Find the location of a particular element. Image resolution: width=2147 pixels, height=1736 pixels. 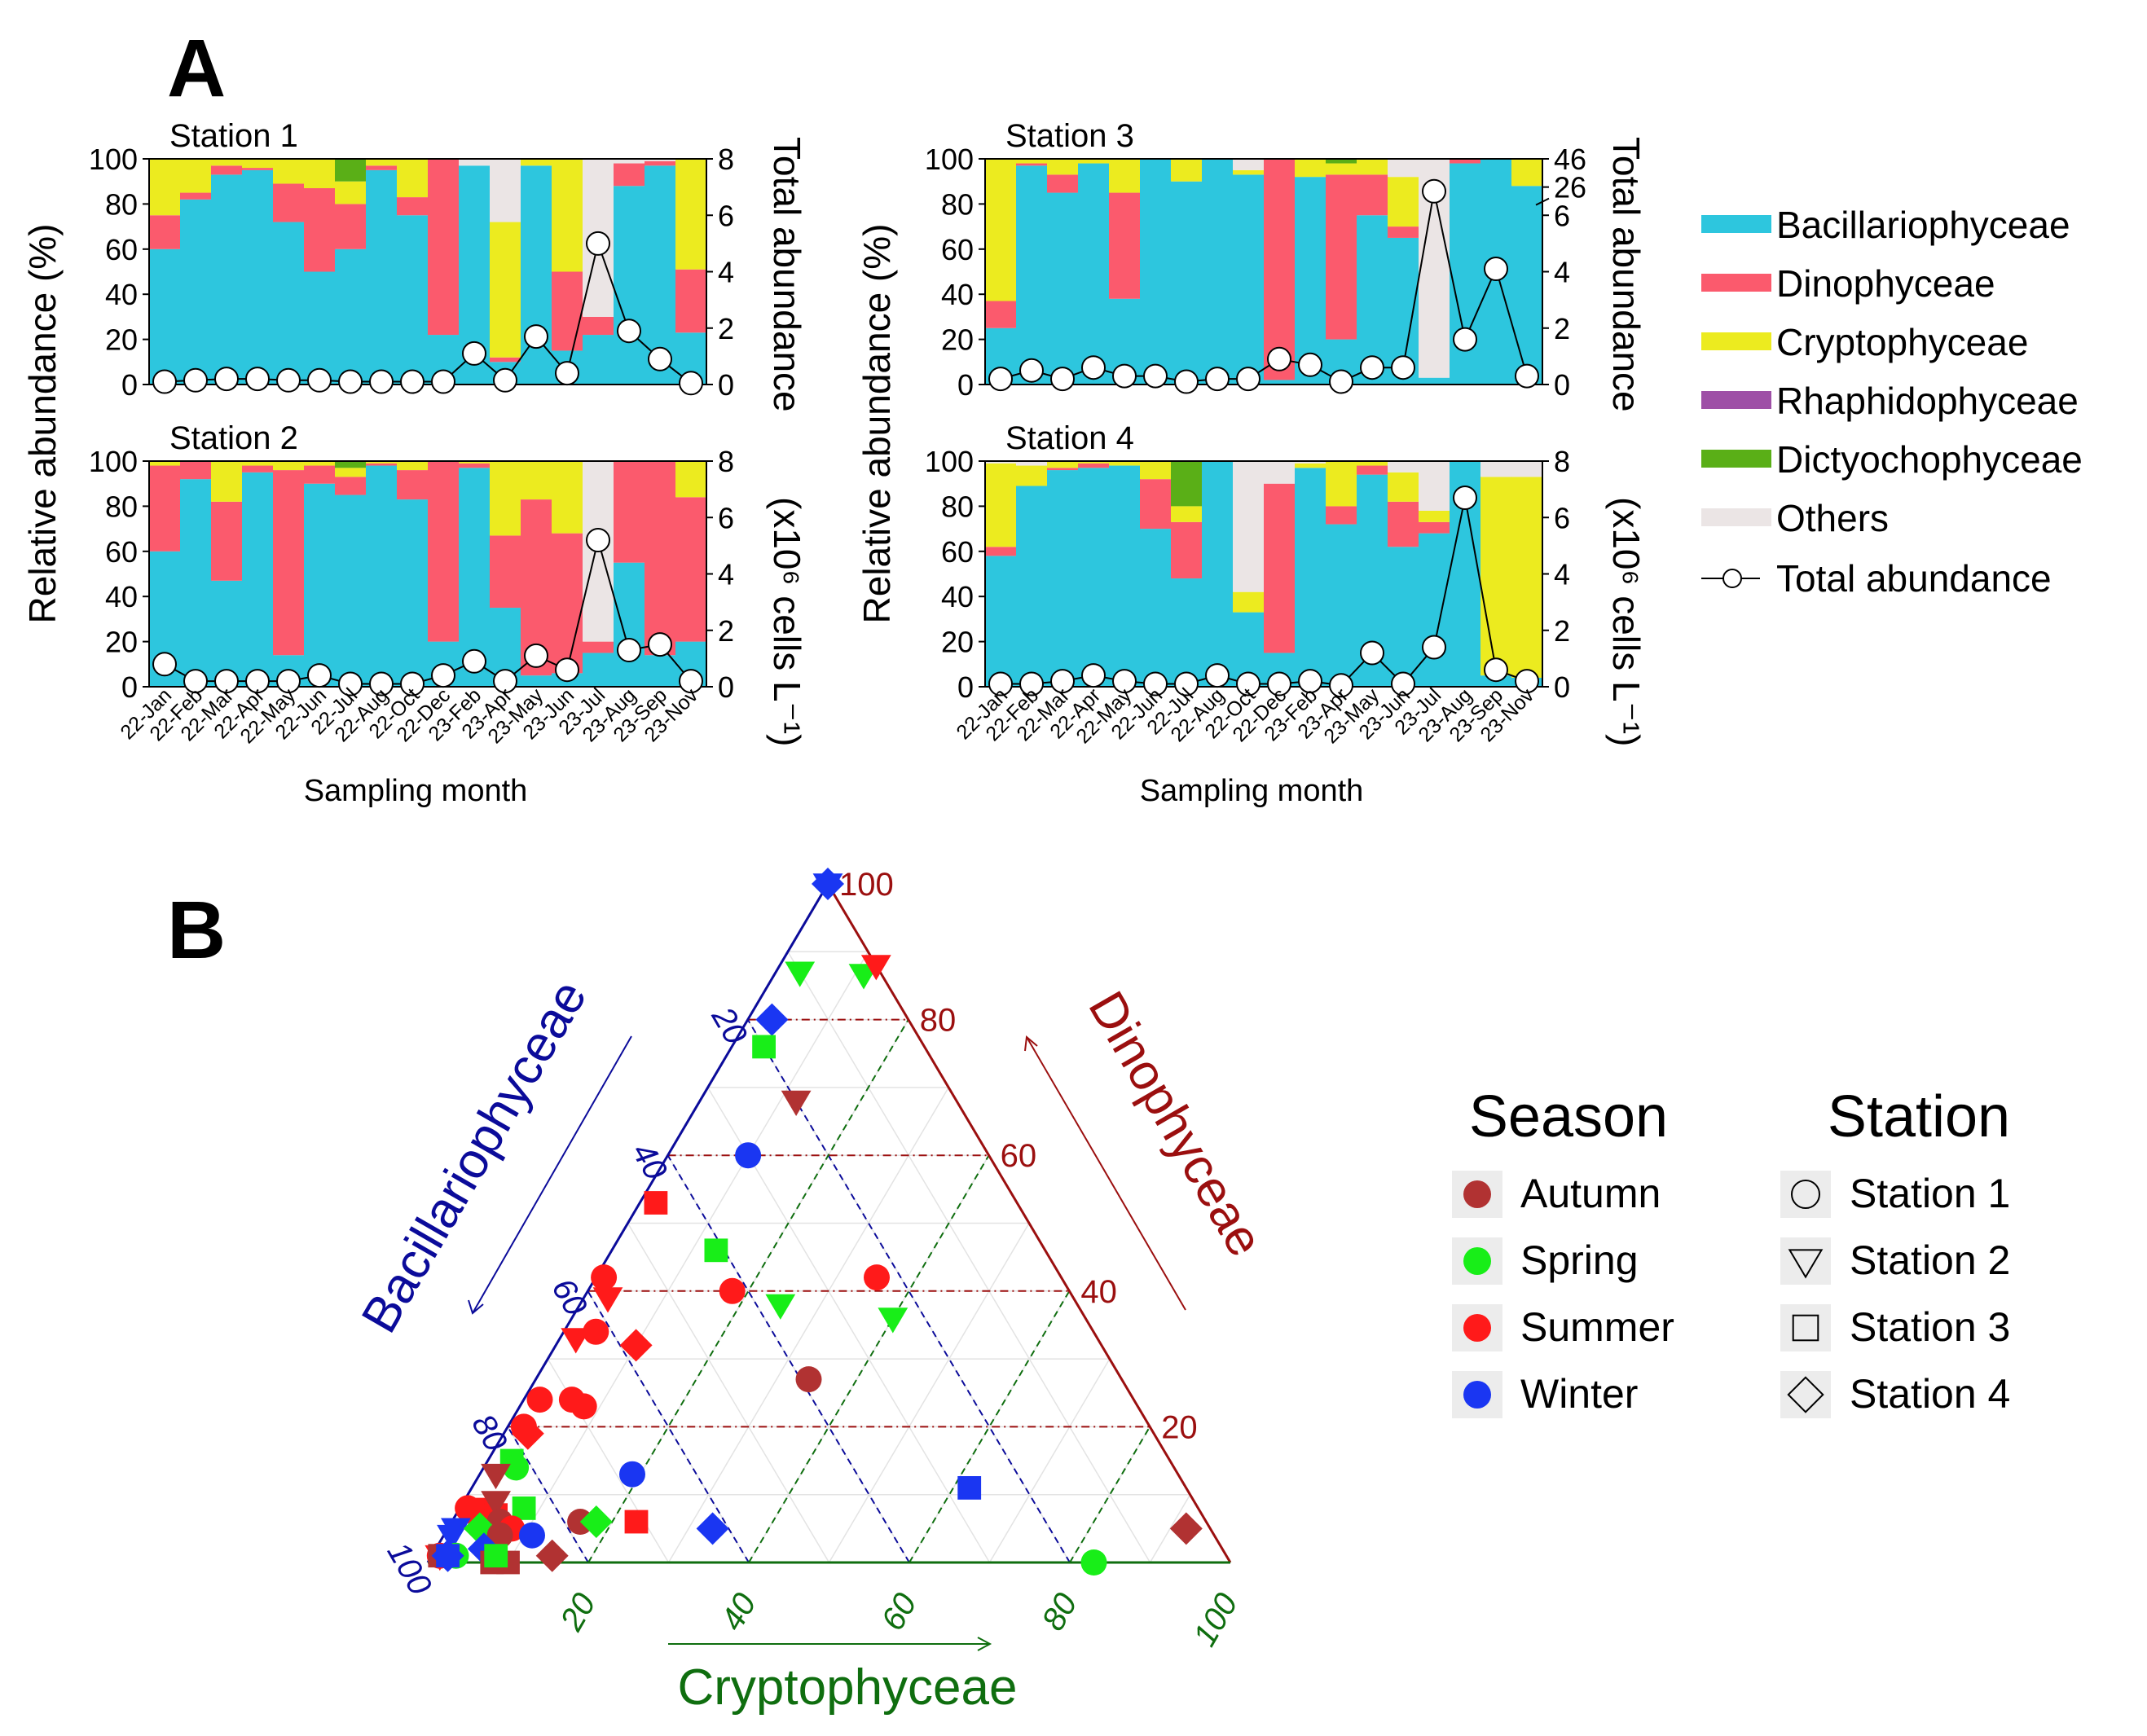

point-square is located at coordinates (656, 1203).